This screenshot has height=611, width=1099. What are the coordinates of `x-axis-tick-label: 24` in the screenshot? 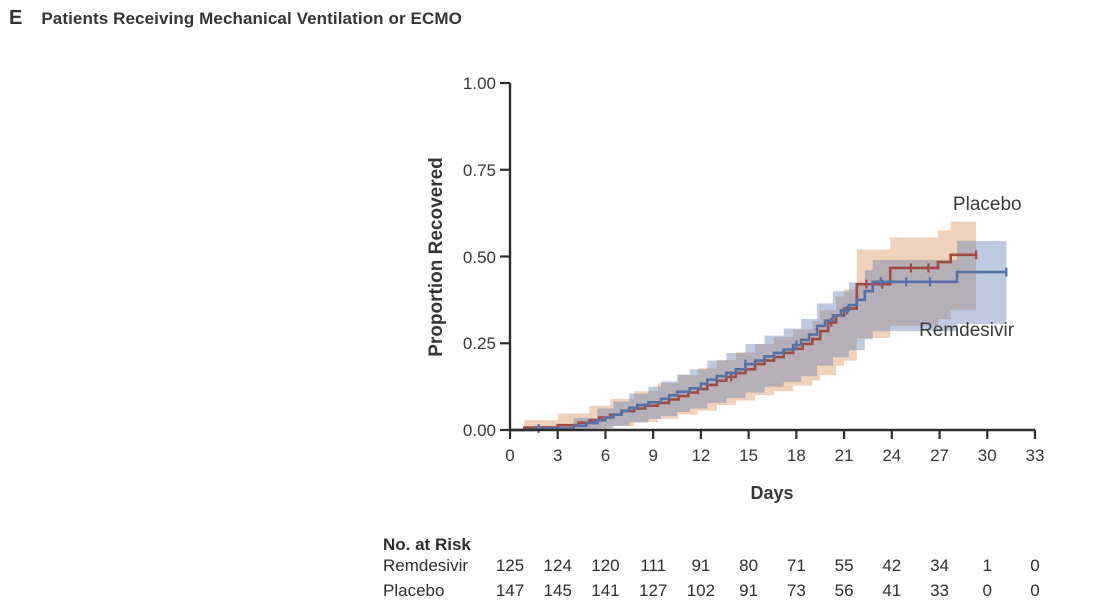 It's located at (892, 455).